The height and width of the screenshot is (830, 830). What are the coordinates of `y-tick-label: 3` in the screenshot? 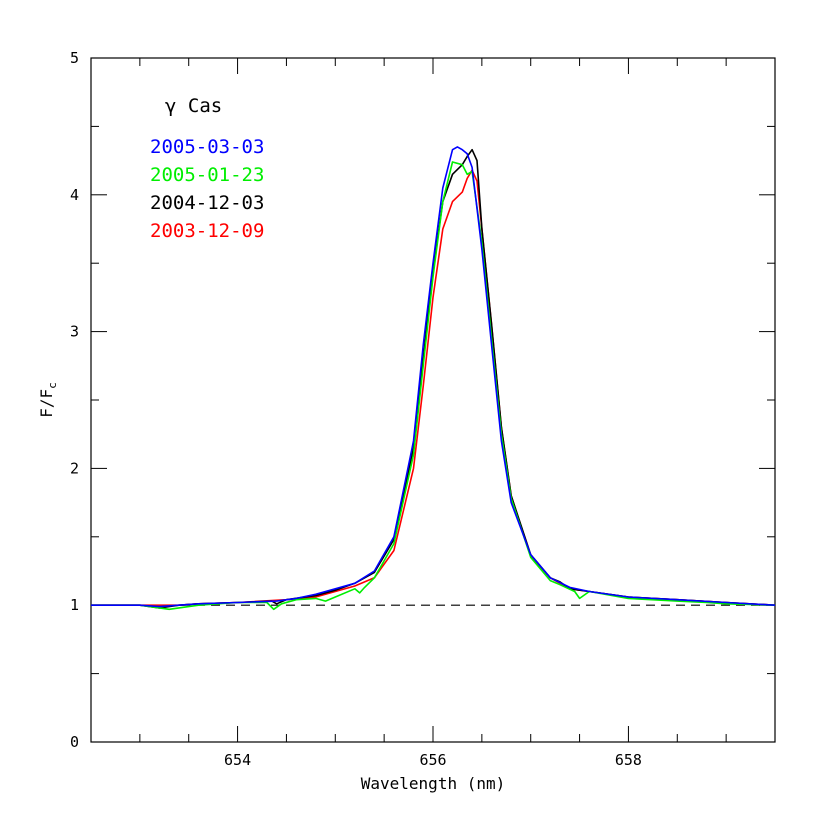 It's located at (74, 332).